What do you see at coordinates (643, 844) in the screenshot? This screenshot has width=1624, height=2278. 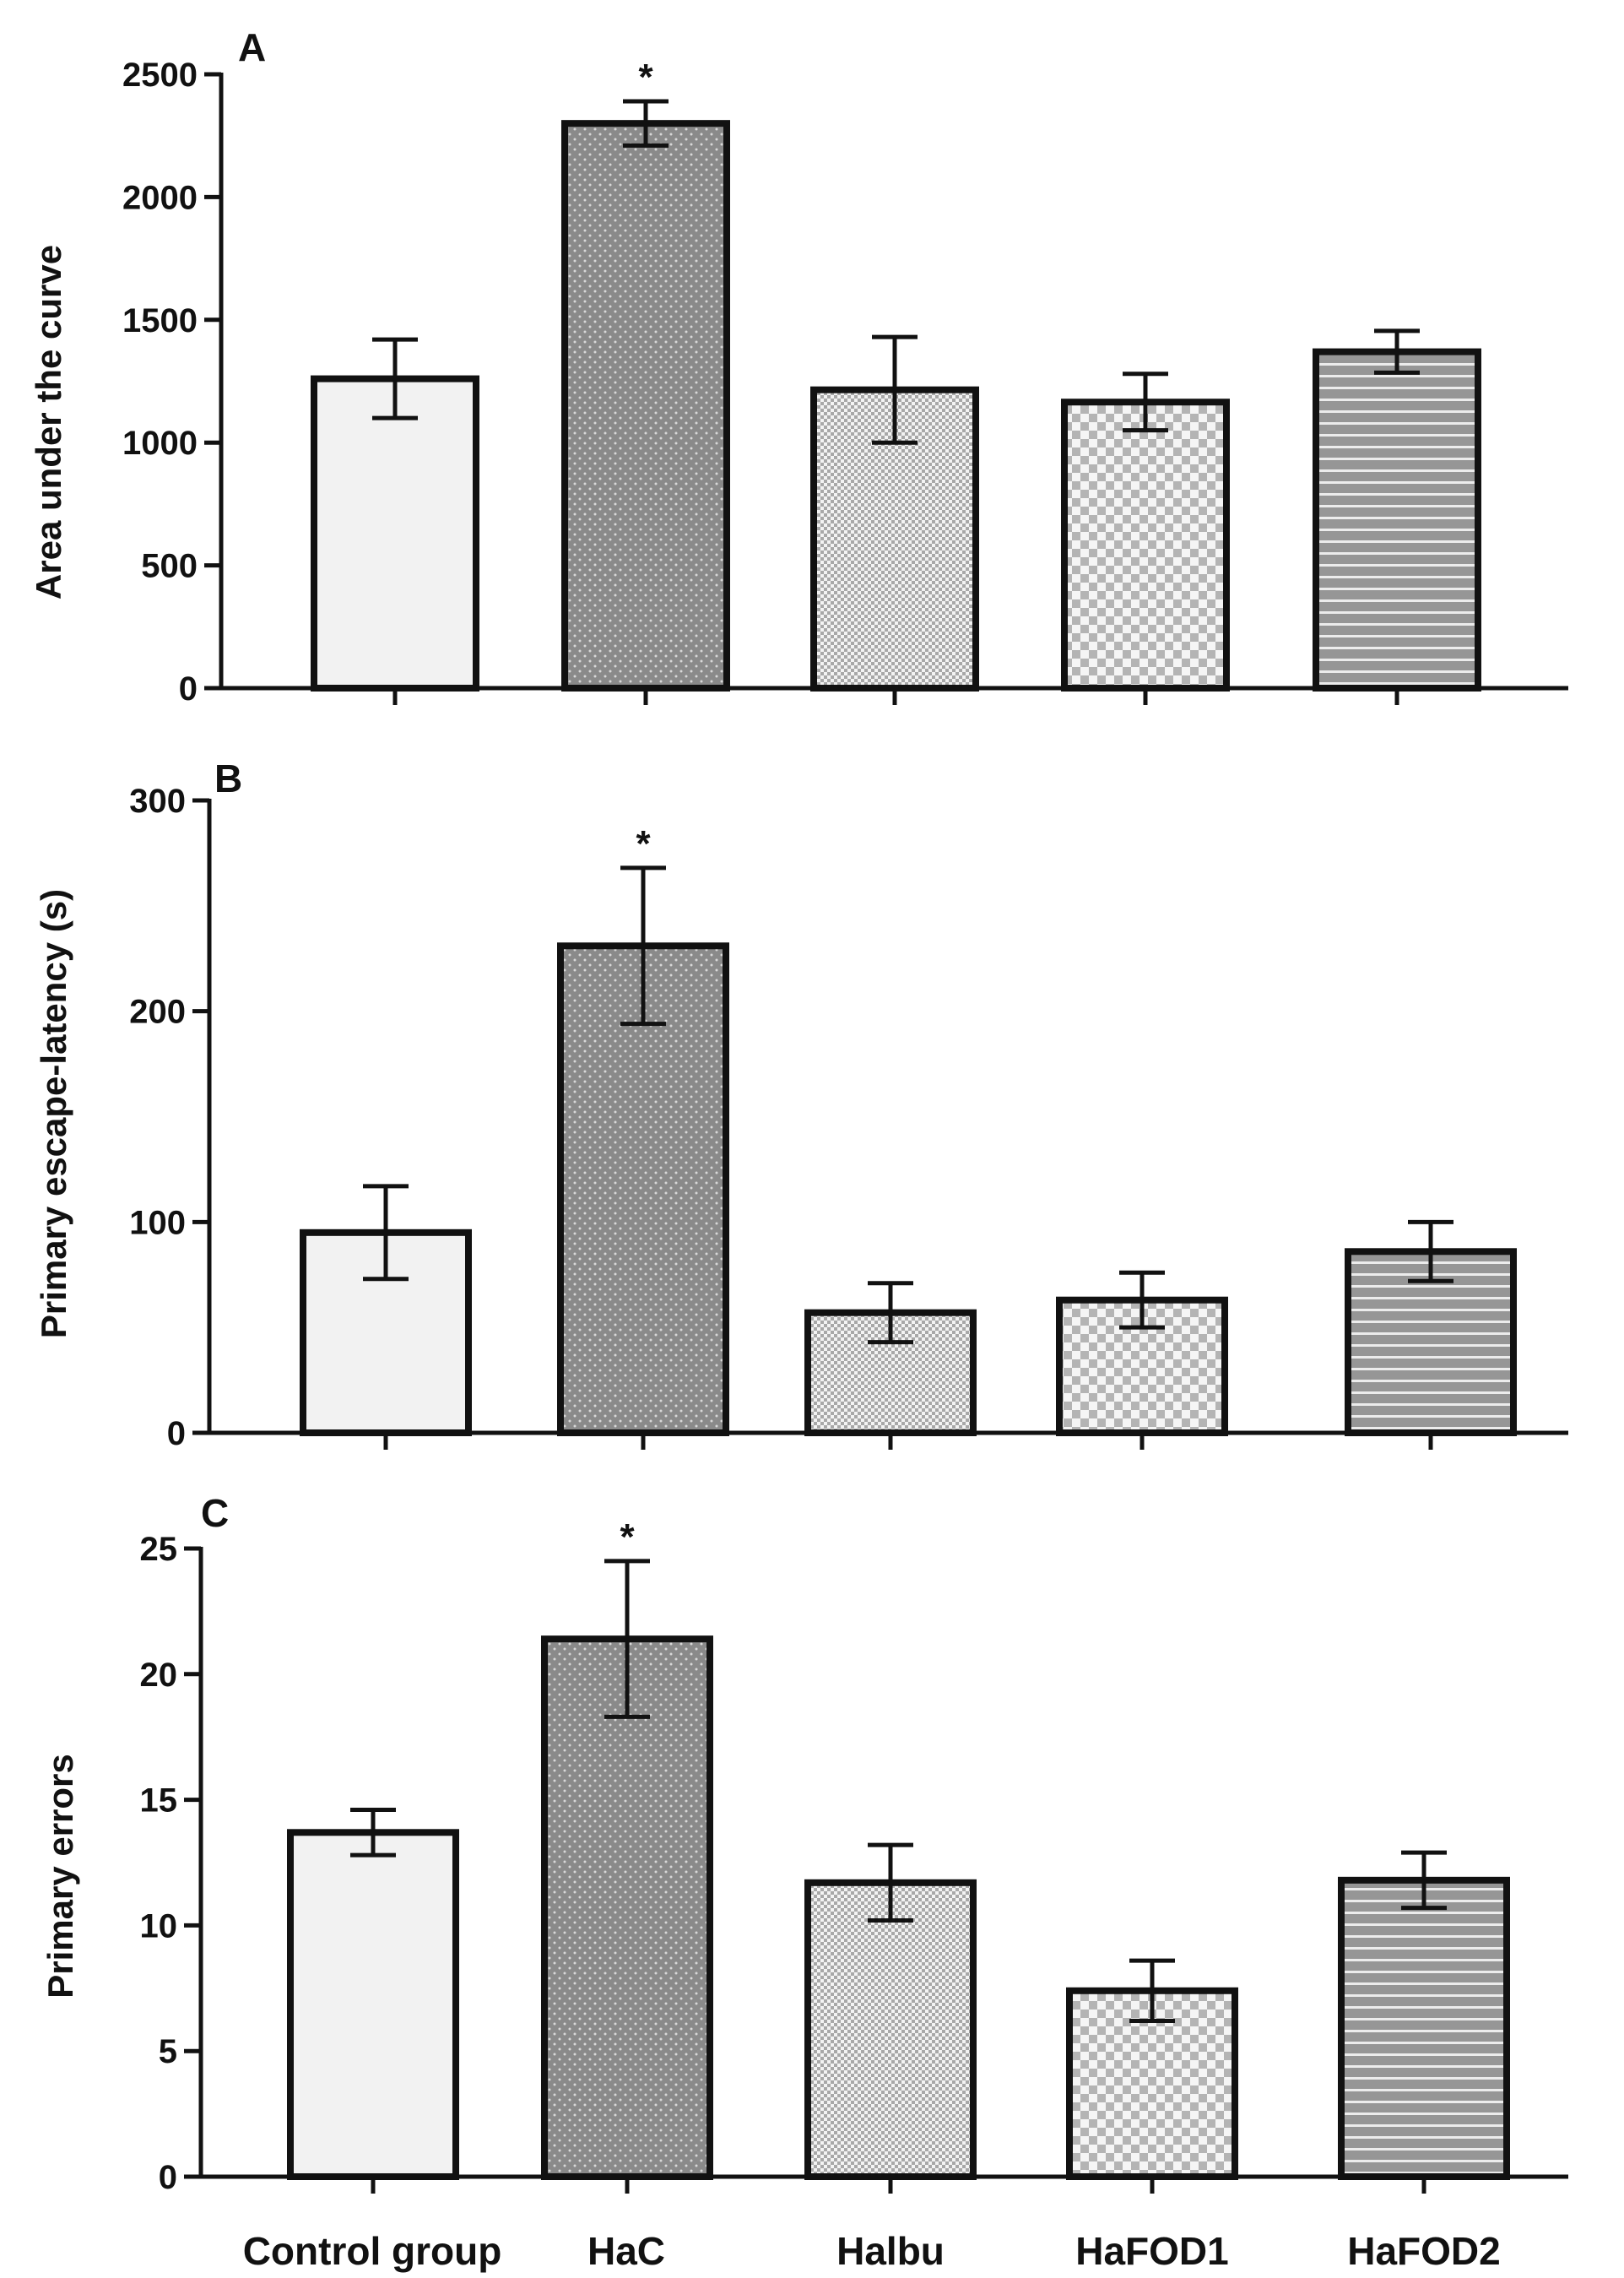 I see `panel-b-significance-mark-hac: *` at bounding box center [643, 844].